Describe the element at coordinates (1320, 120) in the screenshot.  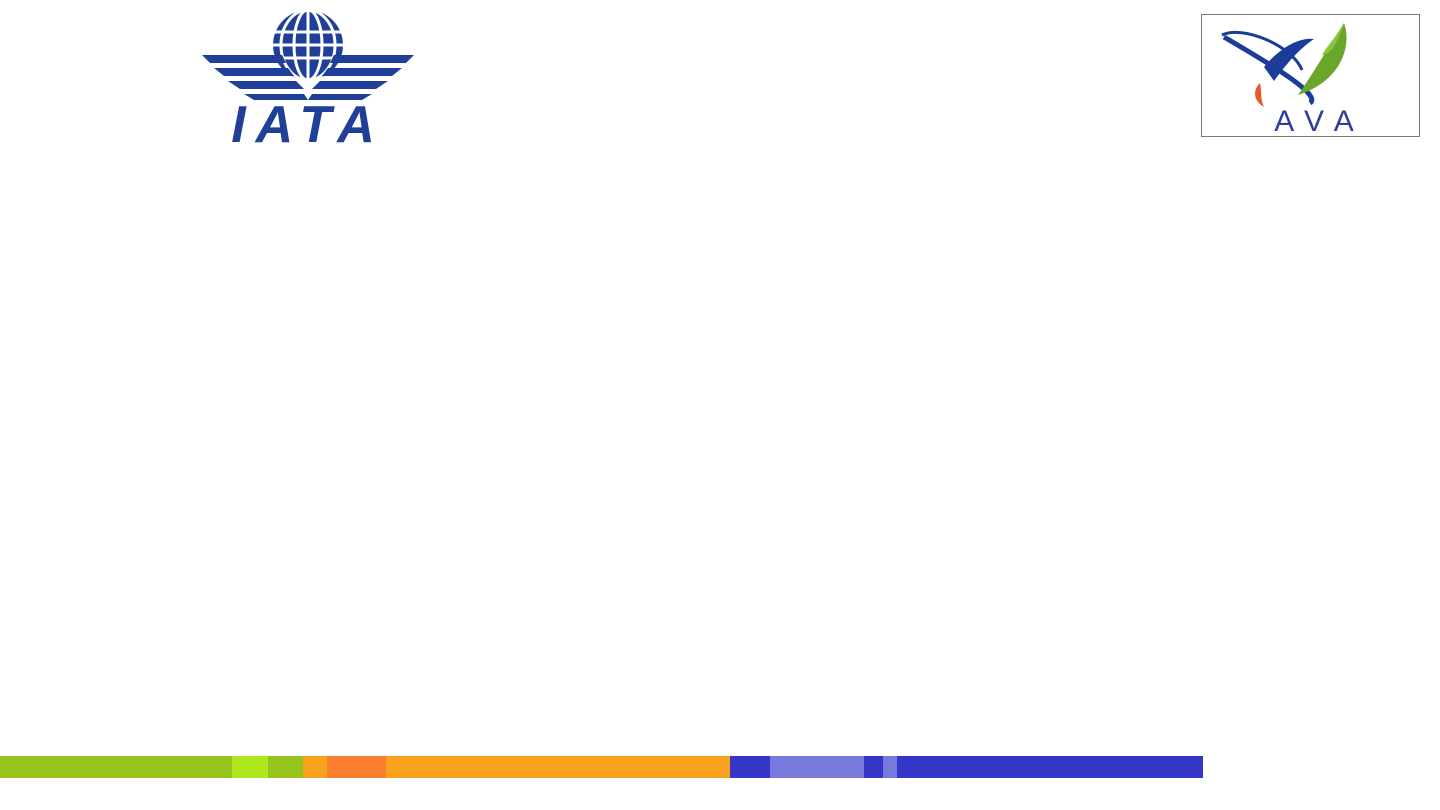
I see `ava-logo-text: AVA` at that location.